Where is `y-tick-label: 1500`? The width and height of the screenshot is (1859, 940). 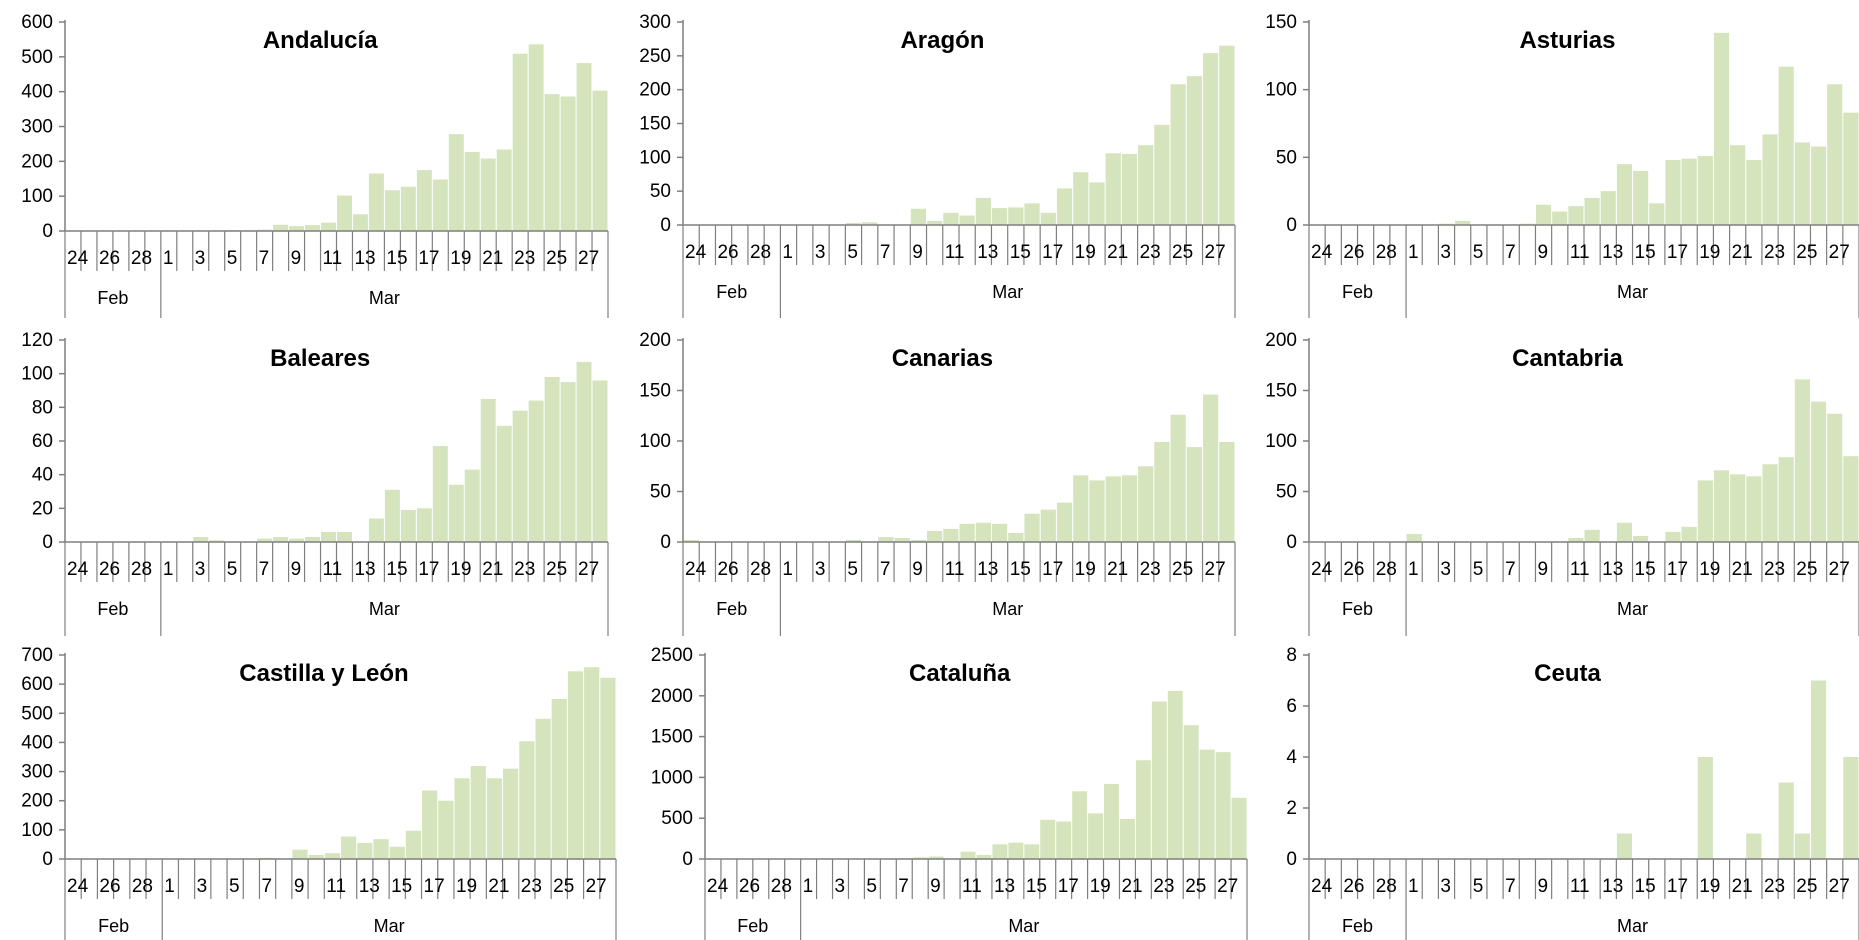 y-tick-label: 1500 is located at coordinates (672, 737).